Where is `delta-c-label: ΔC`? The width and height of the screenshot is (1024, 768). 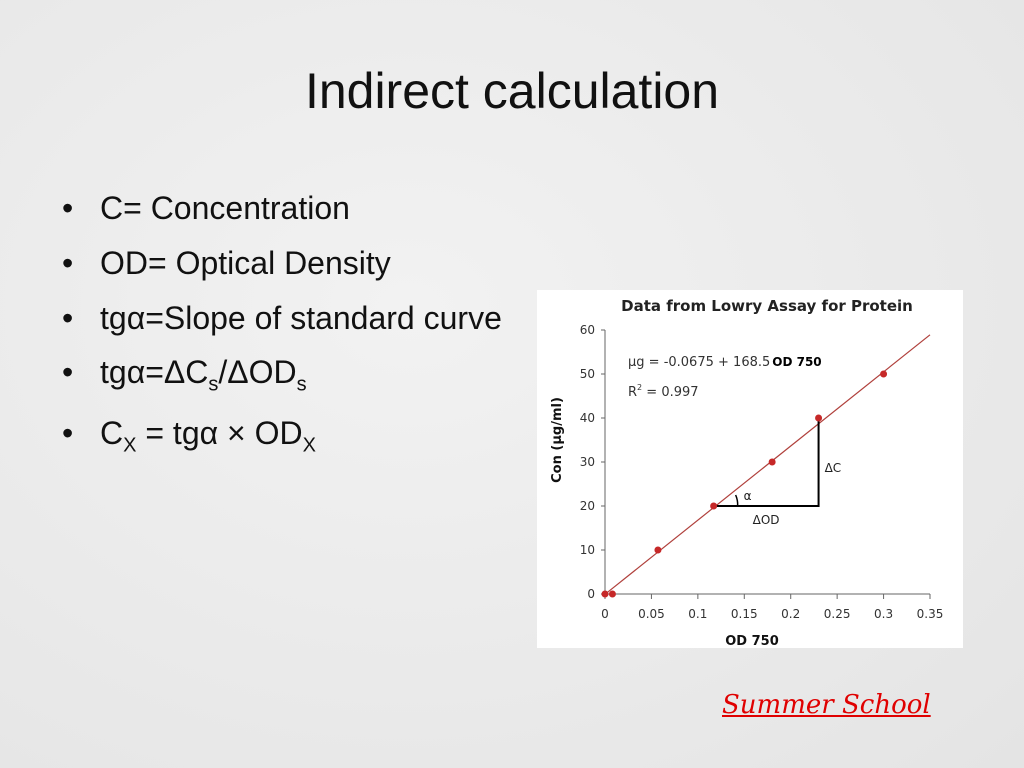 delta-c-label: ΔC is located at coordinates (833, 468).